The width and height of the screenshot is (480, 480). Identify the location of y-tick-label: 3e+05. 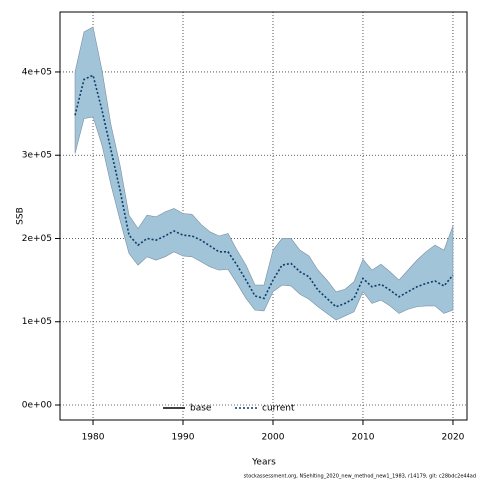
(37, 156).